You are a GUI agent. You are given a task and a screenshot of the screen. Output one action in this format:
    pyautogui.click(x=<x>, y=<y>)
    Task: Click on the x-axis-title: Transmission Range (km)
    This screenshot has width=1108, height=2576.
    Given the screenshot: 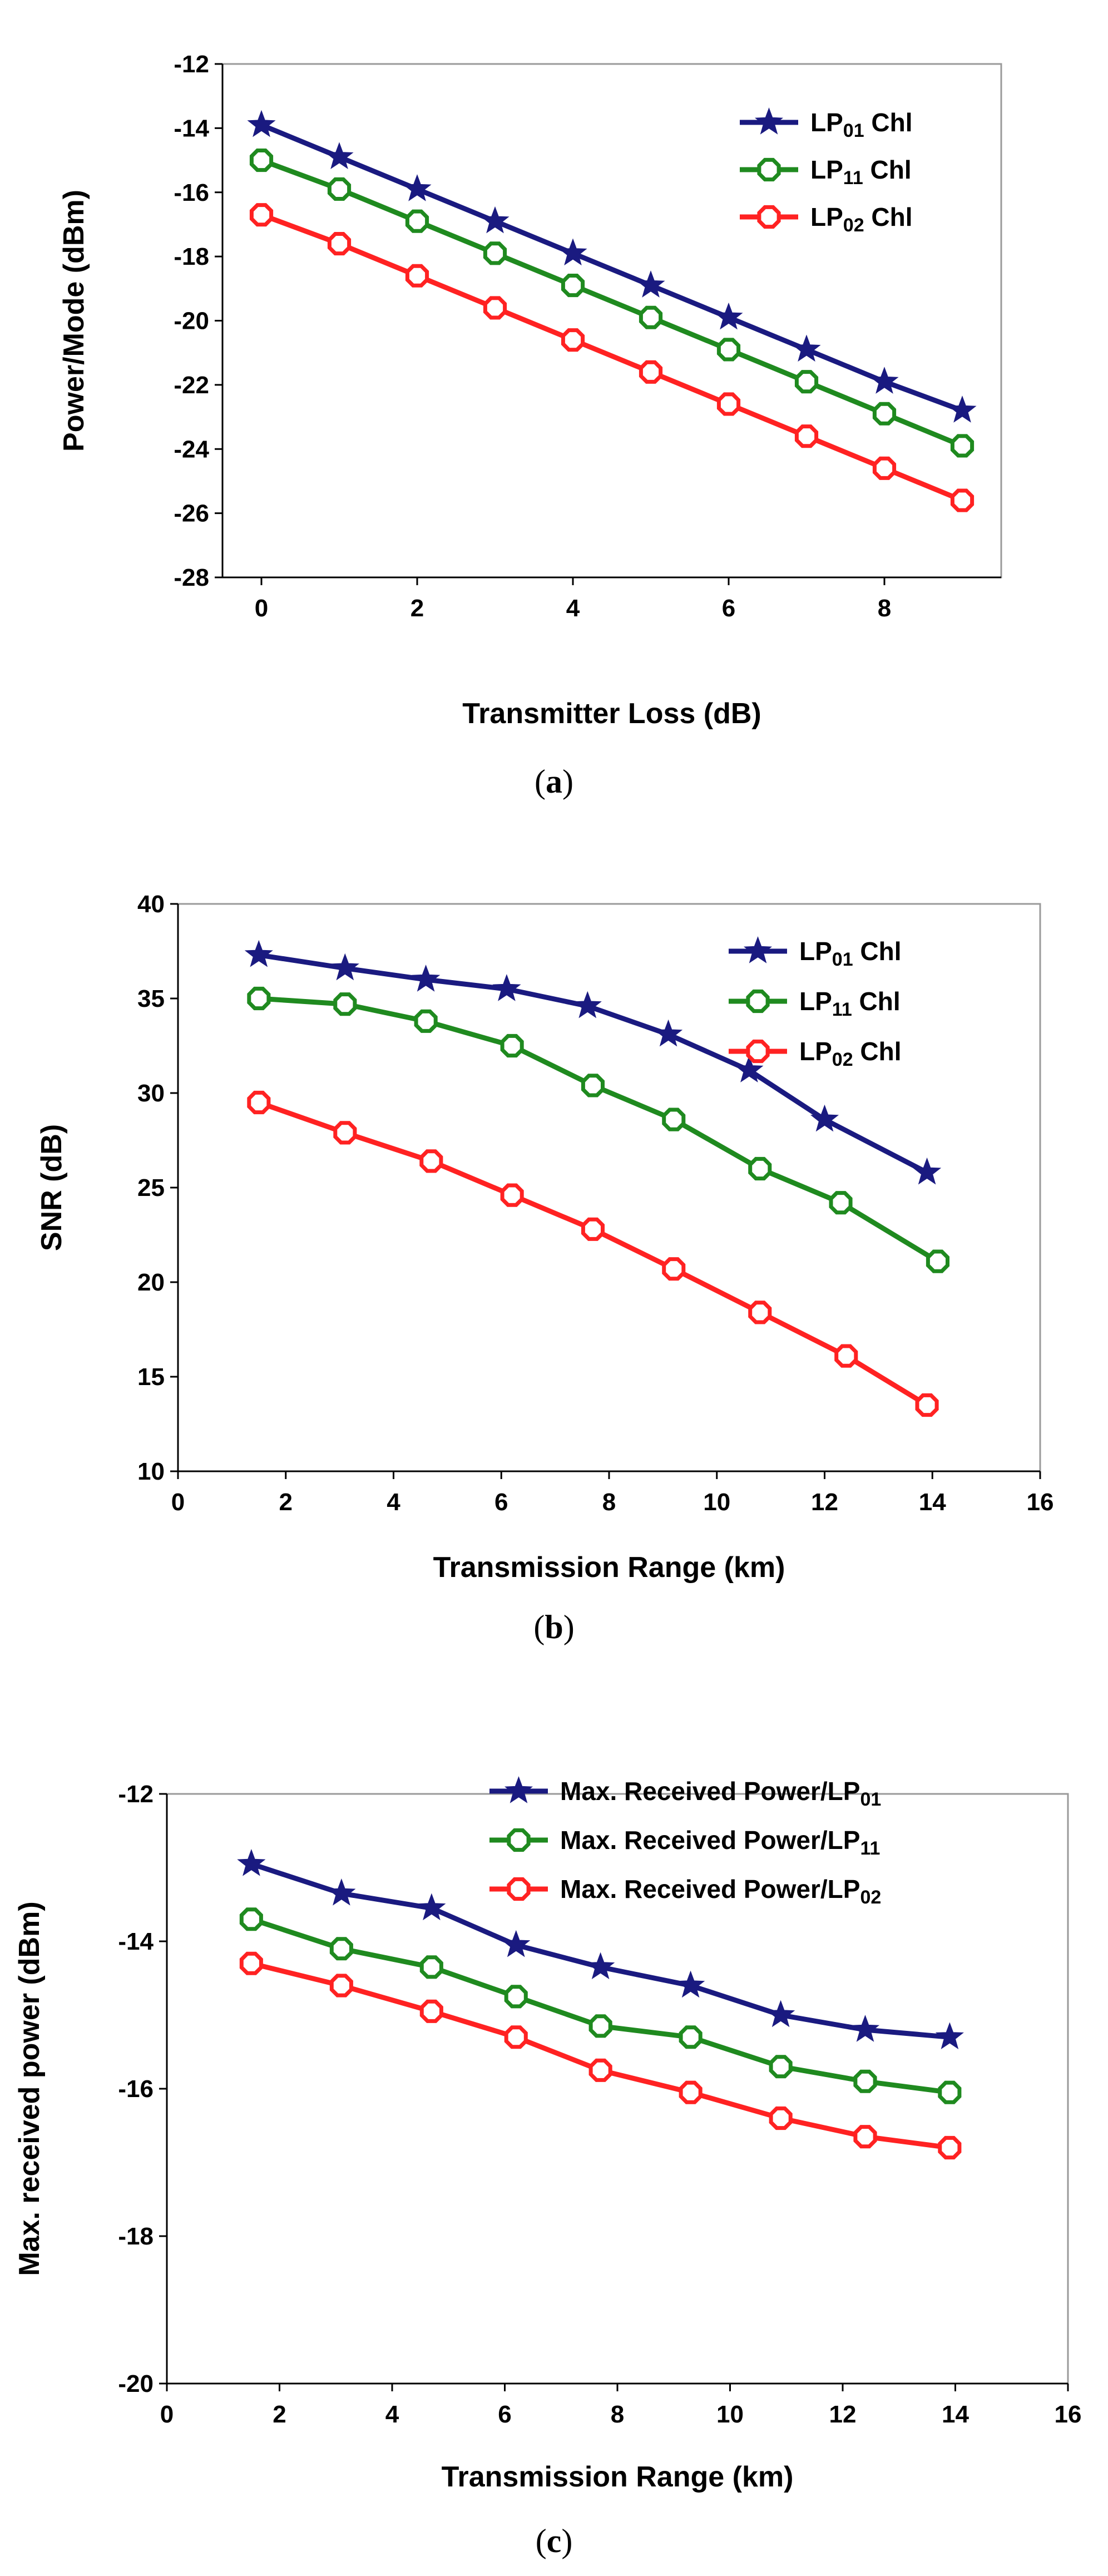 What is the action you would take?
    pyautogui.click(x=609, y=1568)
    